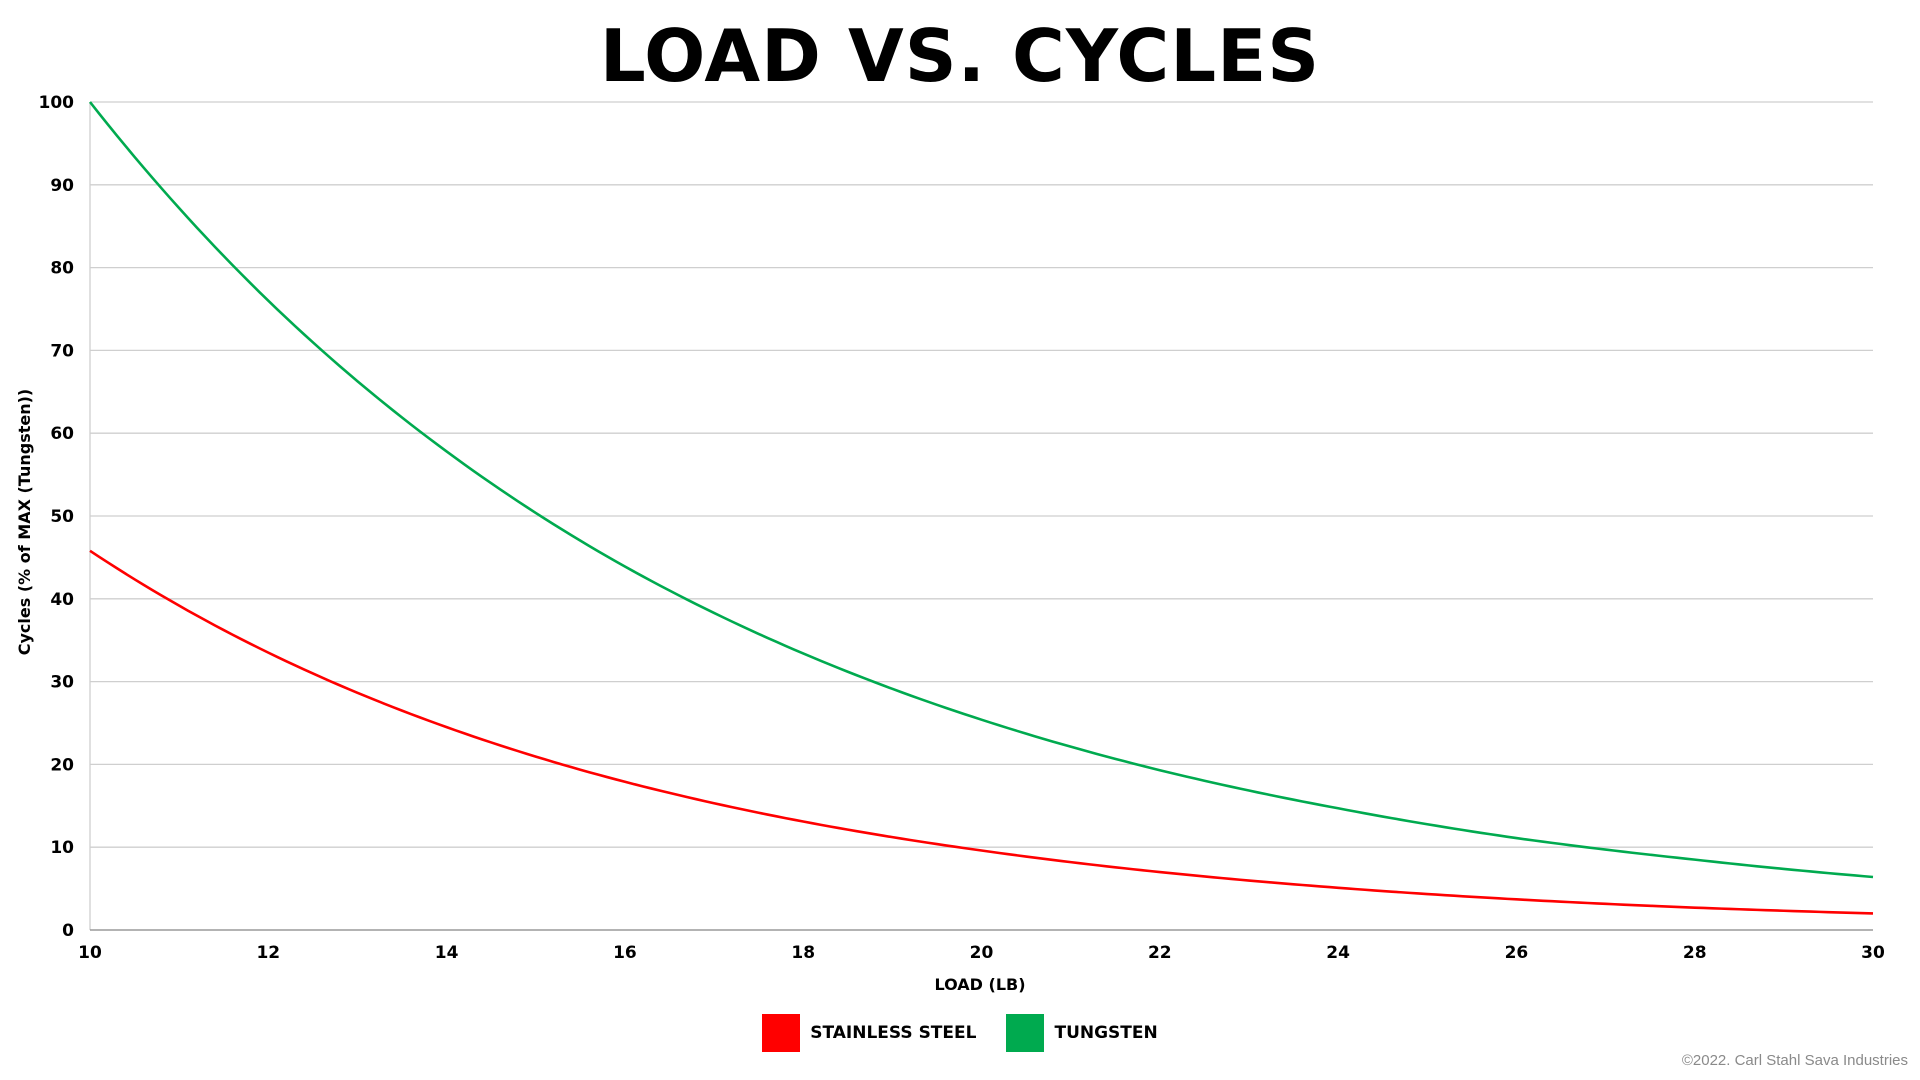 This screenshot has width=1920, height=1080. I want to click on legend-item-tungsten: TUNGSTEN, so click(1082, 1033).